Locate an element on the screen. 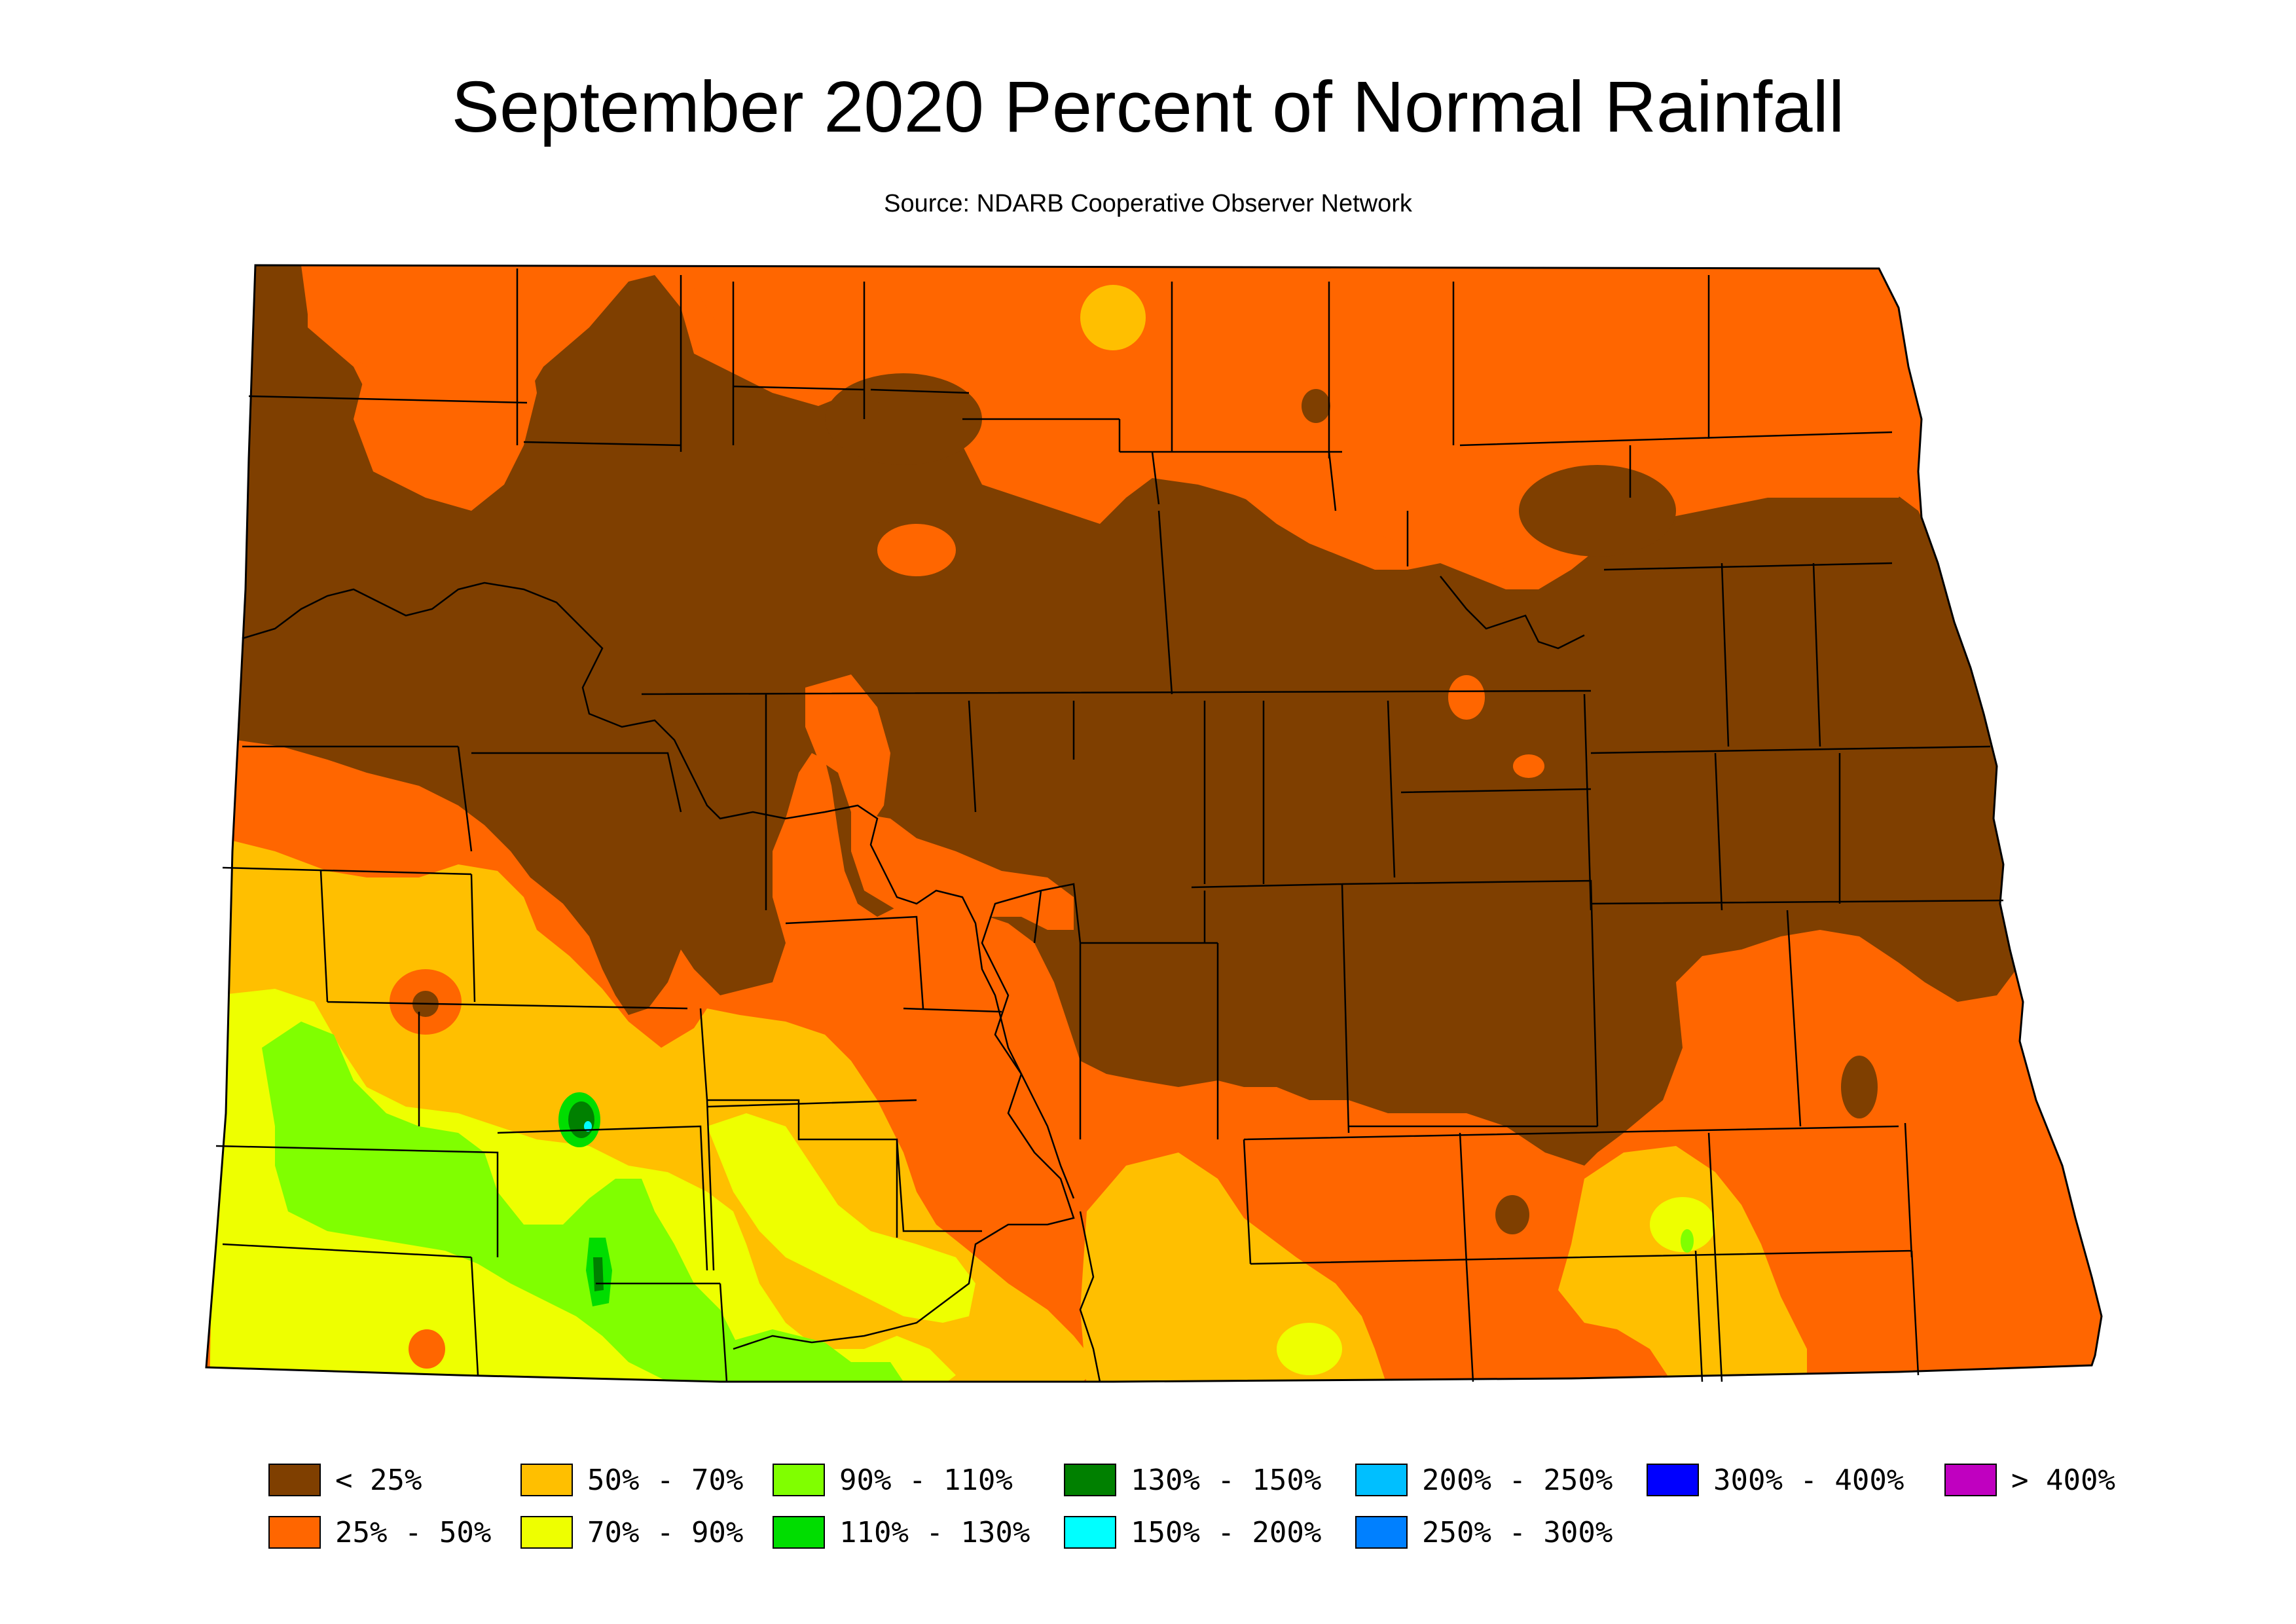 The image size is (2296, 1624). legend-label: 110% - 130% is located at coordinates (934, 1532).